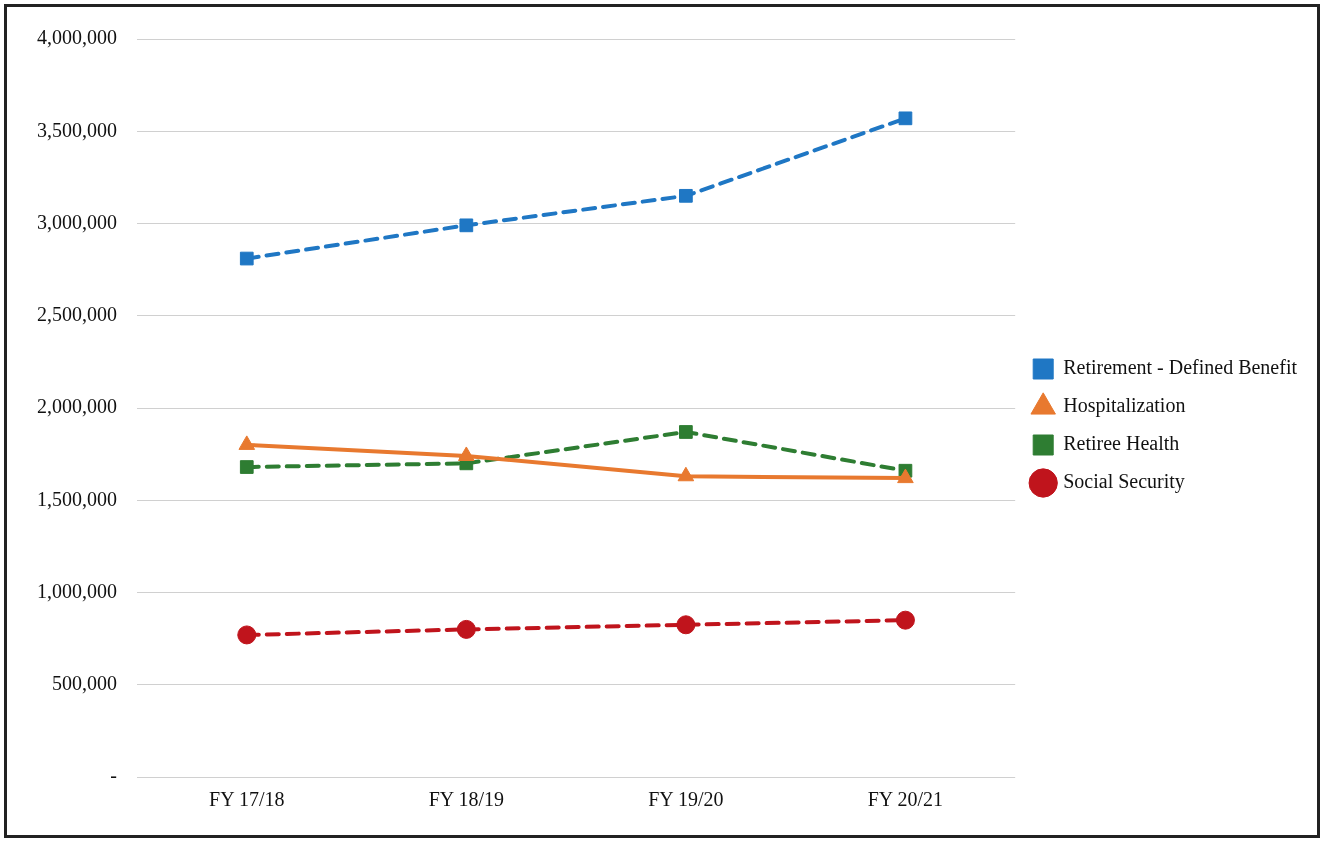 The image size is (1328, 846). What do you see at coordinates (77, 314) in the screenshot?
I see `y-tick-label: 2,500,000` at bounding box center [77, 314].